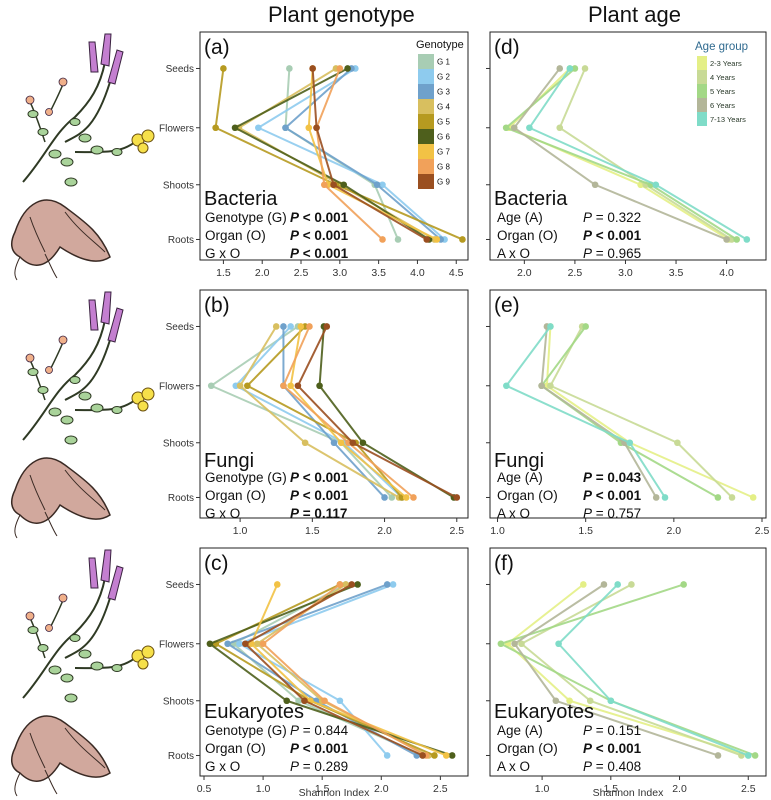 The width and height of the screenshot is (771, 800). I want to click on panel-frame, so click(334, 146).